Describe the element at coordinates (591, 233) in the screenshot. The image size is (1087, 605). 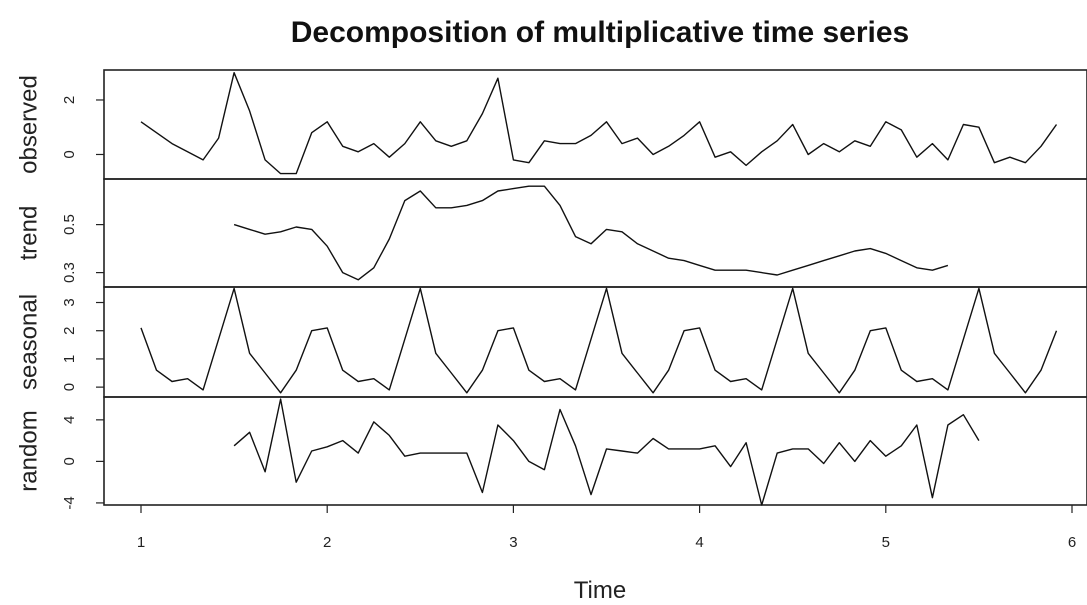
I see `series-line-trend` at that location.